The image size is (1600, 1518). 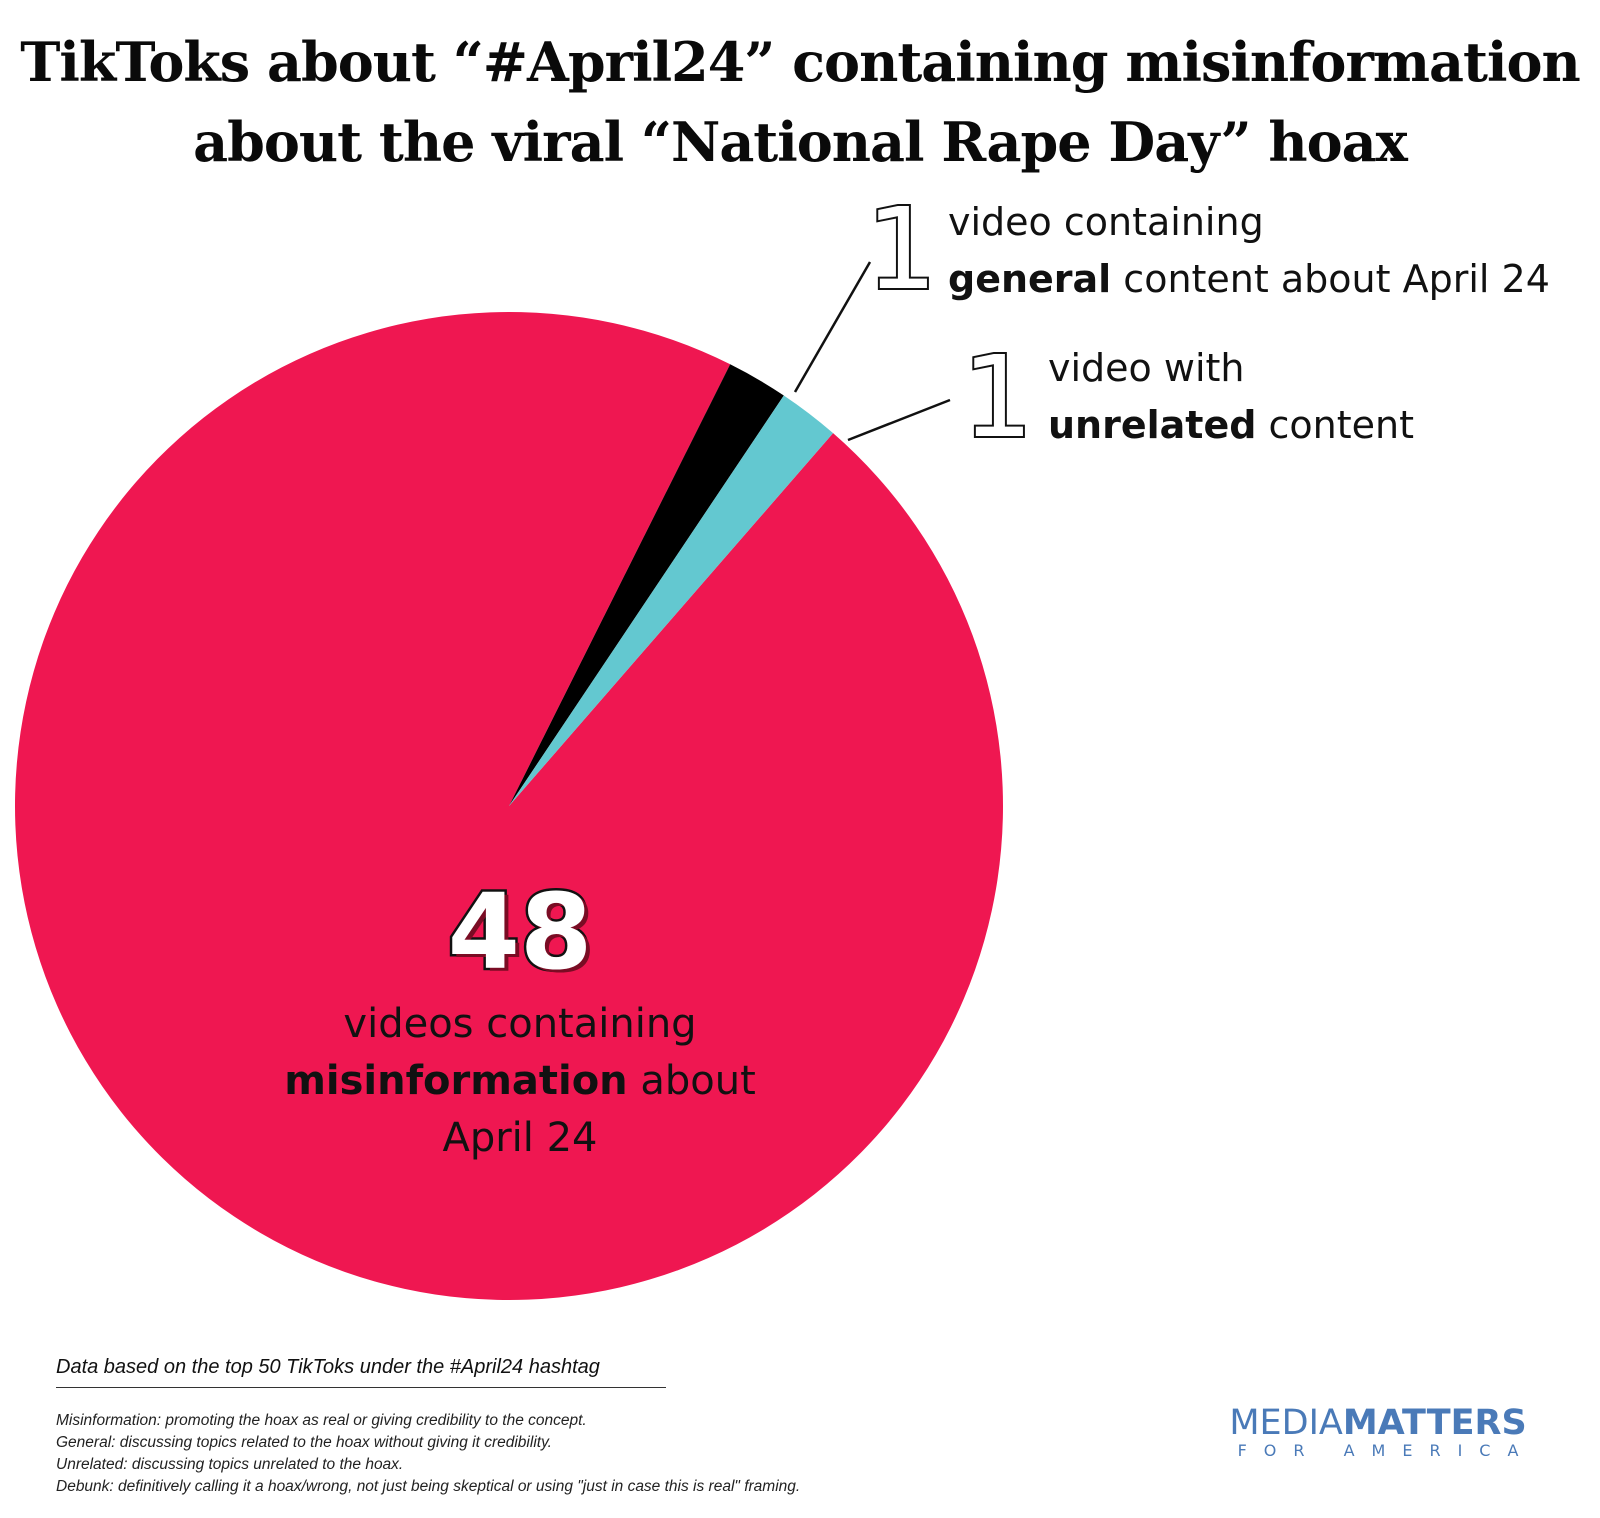 I want to click on slice-text-line-2: misinformation about, so click(x=520, y=1081).